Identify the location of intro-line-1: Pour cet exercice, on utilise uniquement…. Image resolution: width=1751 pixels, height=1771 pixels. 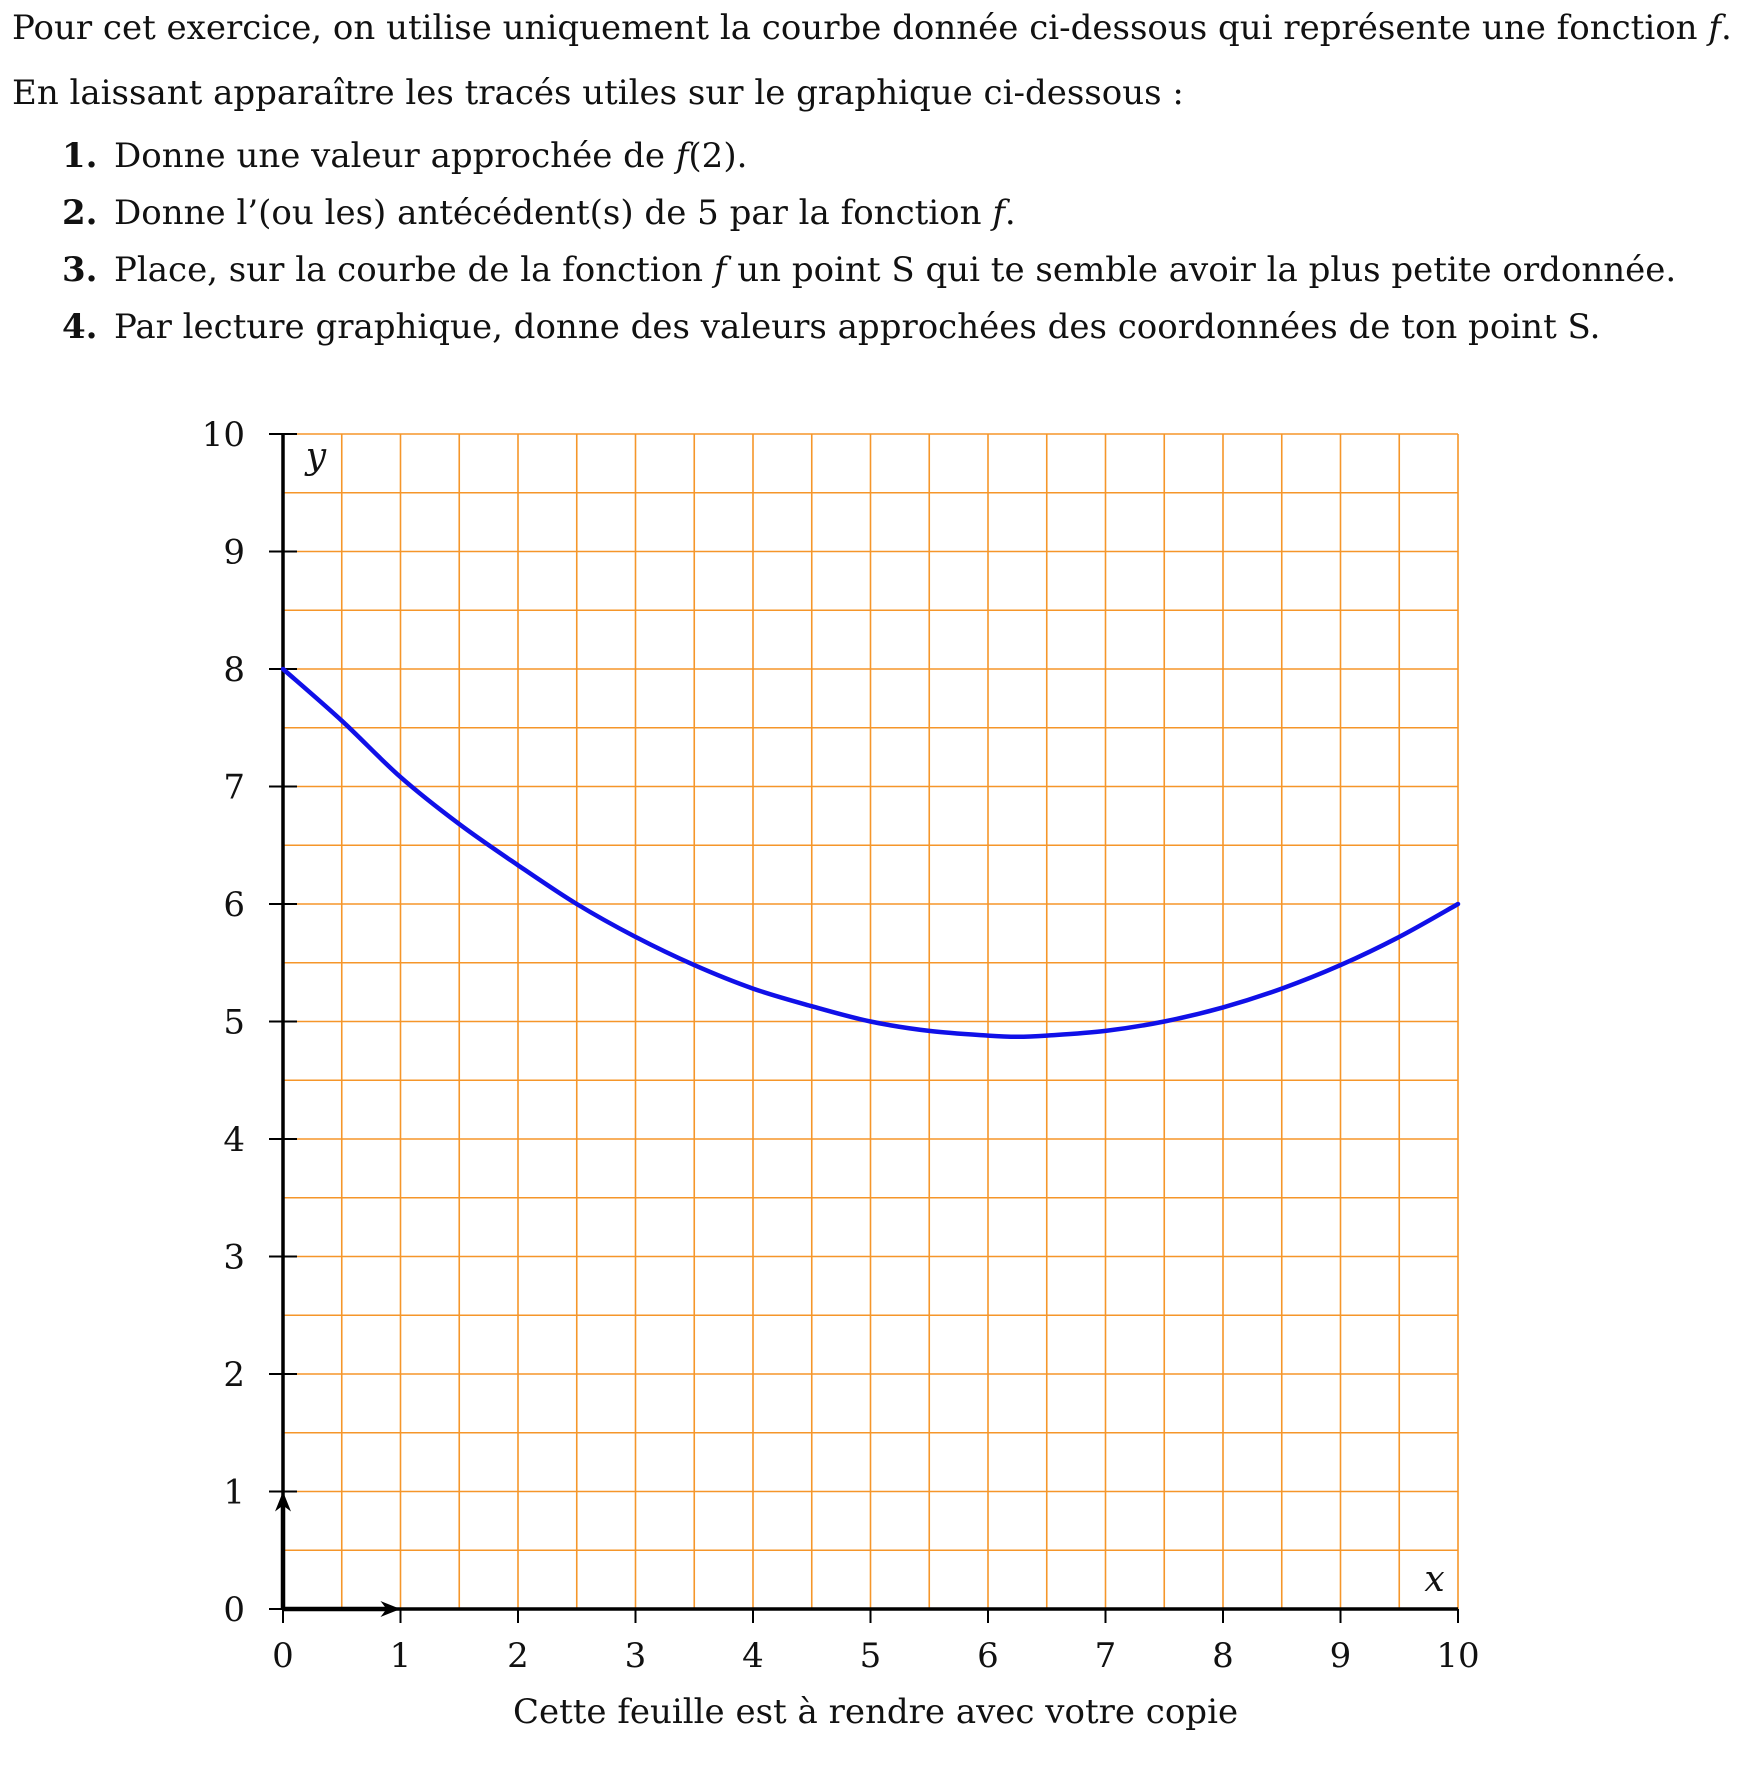
(872, 28).